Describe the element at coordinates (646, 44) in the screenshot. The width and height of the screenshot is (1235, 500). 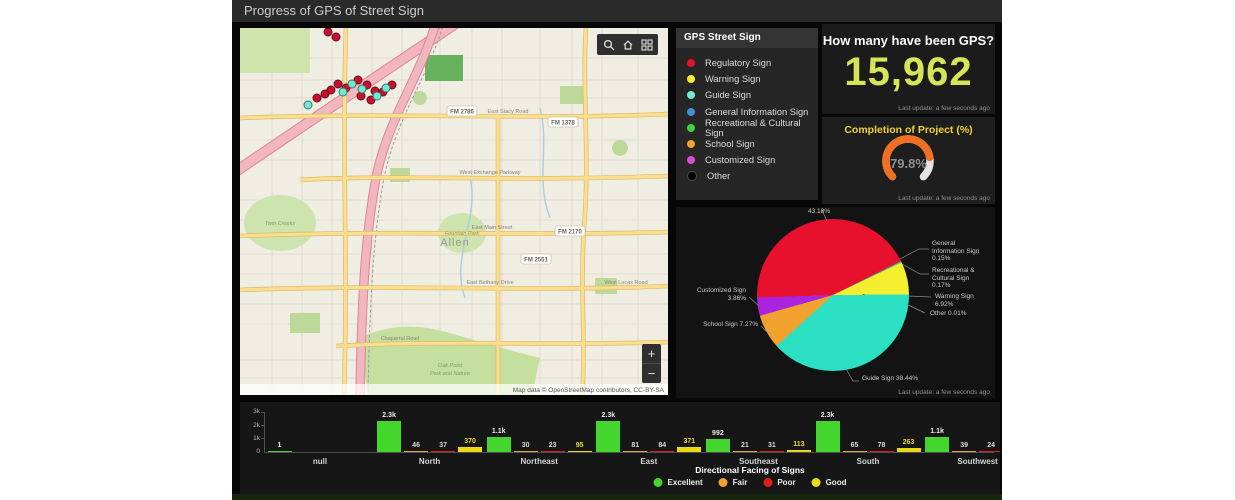
I see `basemap-grid-icon` at that location.